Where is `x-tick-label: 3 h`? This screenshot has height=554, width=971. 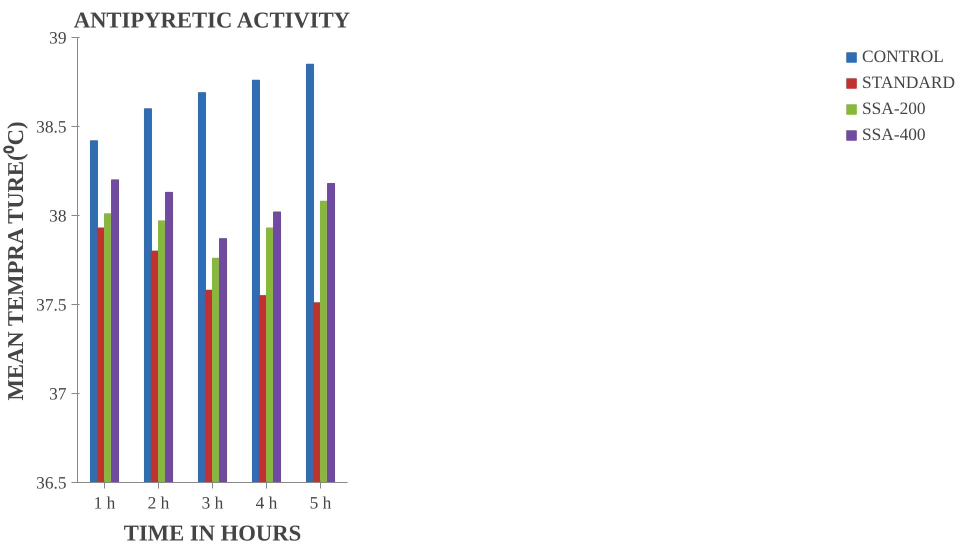 x-tick-label: 3 h is located at coordinates (213, 503).